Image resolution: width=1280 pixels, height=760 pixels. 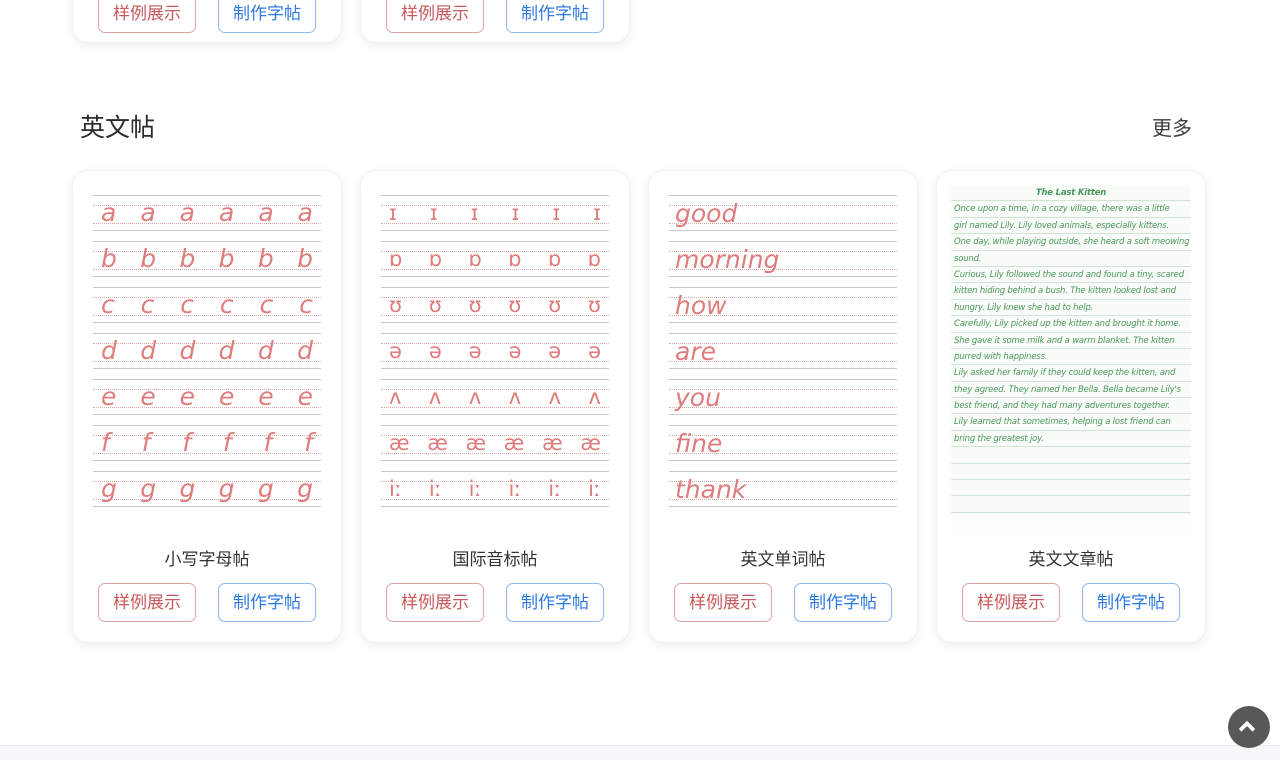 What do you see at coordinates (207, 559) in the screenshot?
I see `card-title: 小写字母帖` at bounding box center [207, 559].